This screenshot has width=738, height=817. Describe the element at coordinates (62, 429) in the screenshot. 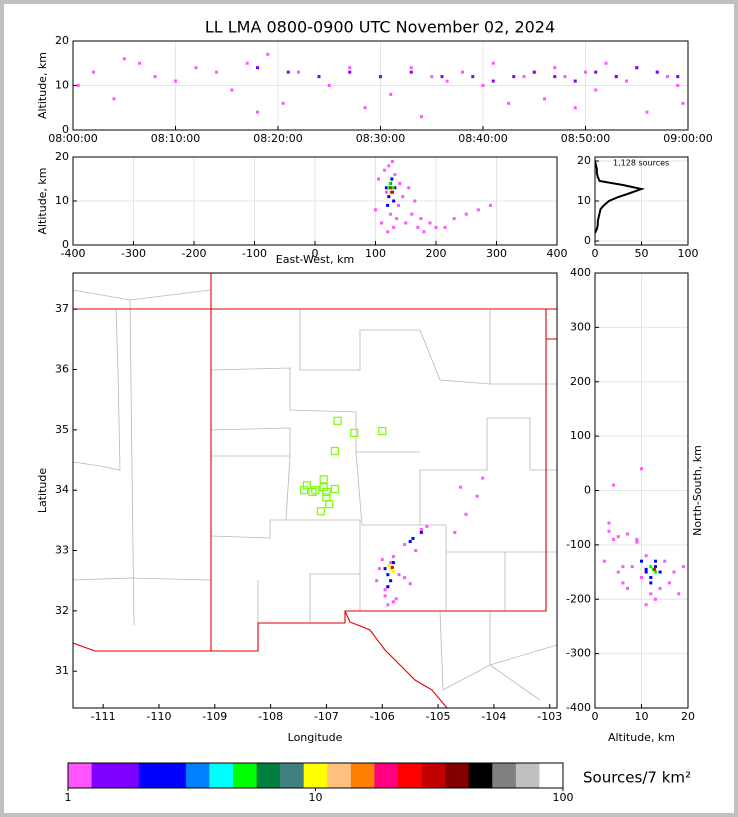

I see `y-tick-label: 35` at that location.